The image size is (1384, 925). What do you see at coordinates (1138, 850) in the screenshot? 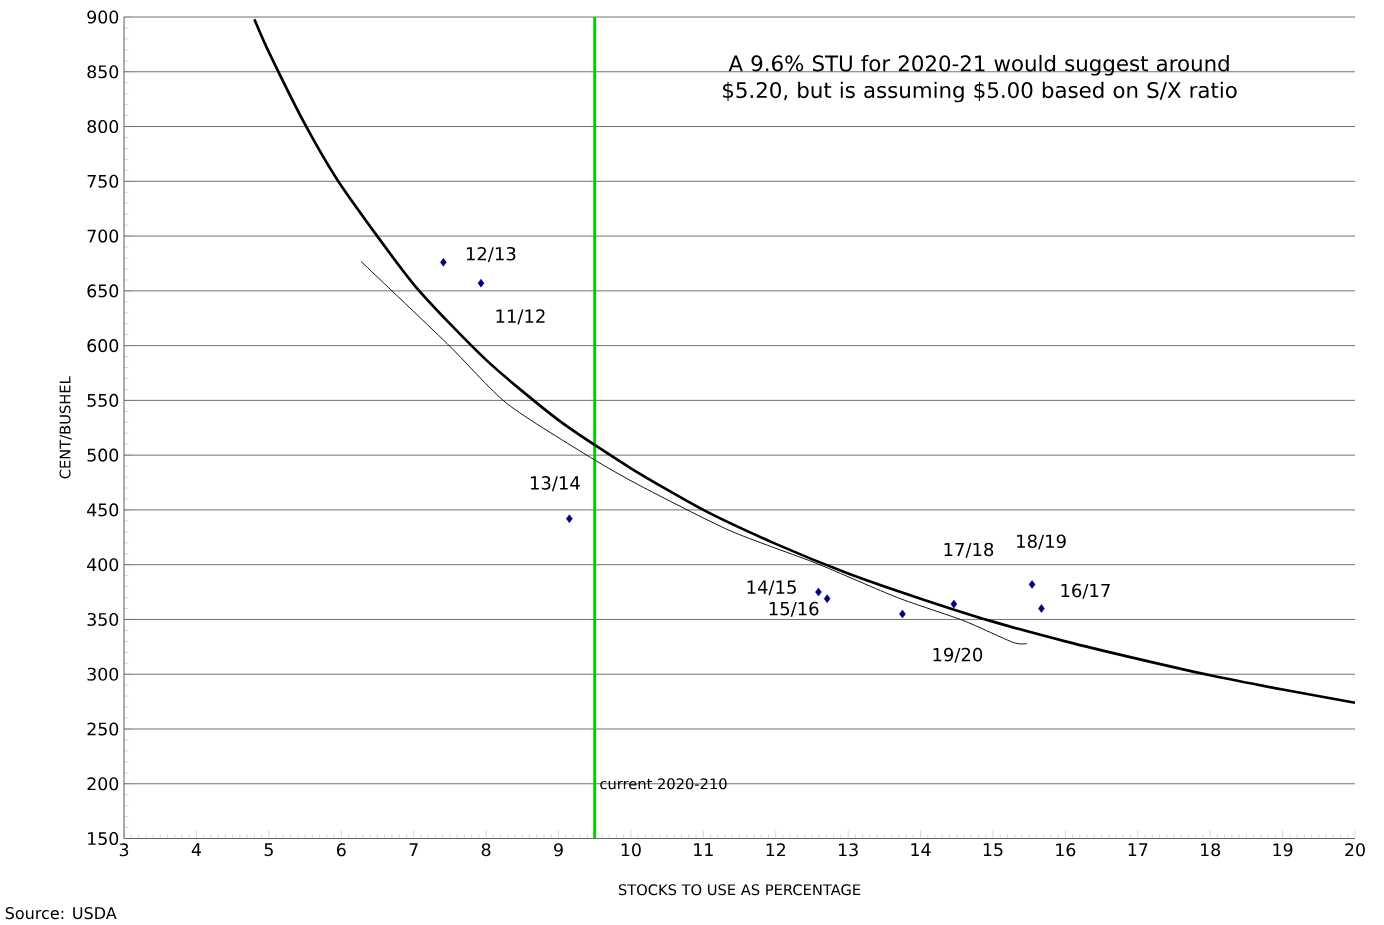
I see `x-tick-label: 17` at bounding box center [1138, 850].